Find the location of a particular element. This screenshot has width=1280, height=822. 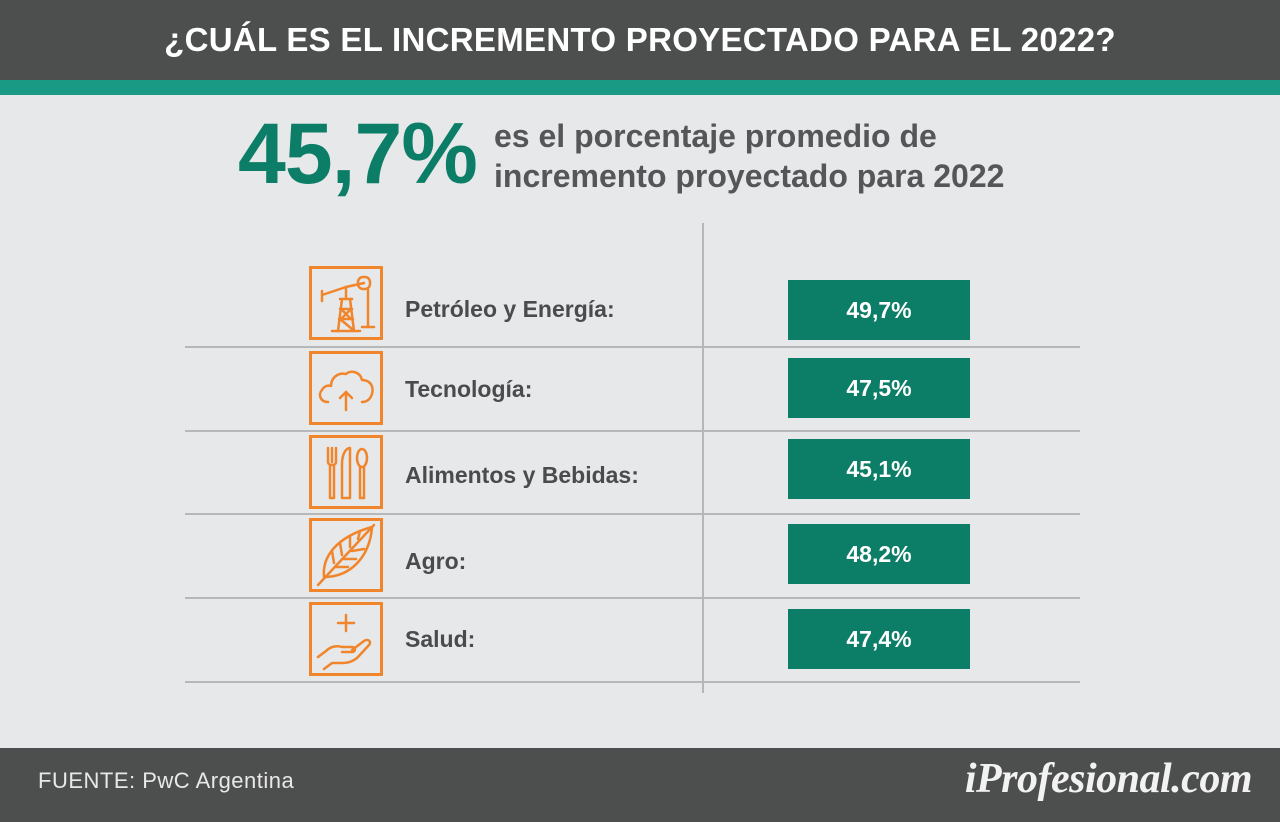

row-label-alimentos: Alimentos y Bebidas: is located at coordinates (522, 475).